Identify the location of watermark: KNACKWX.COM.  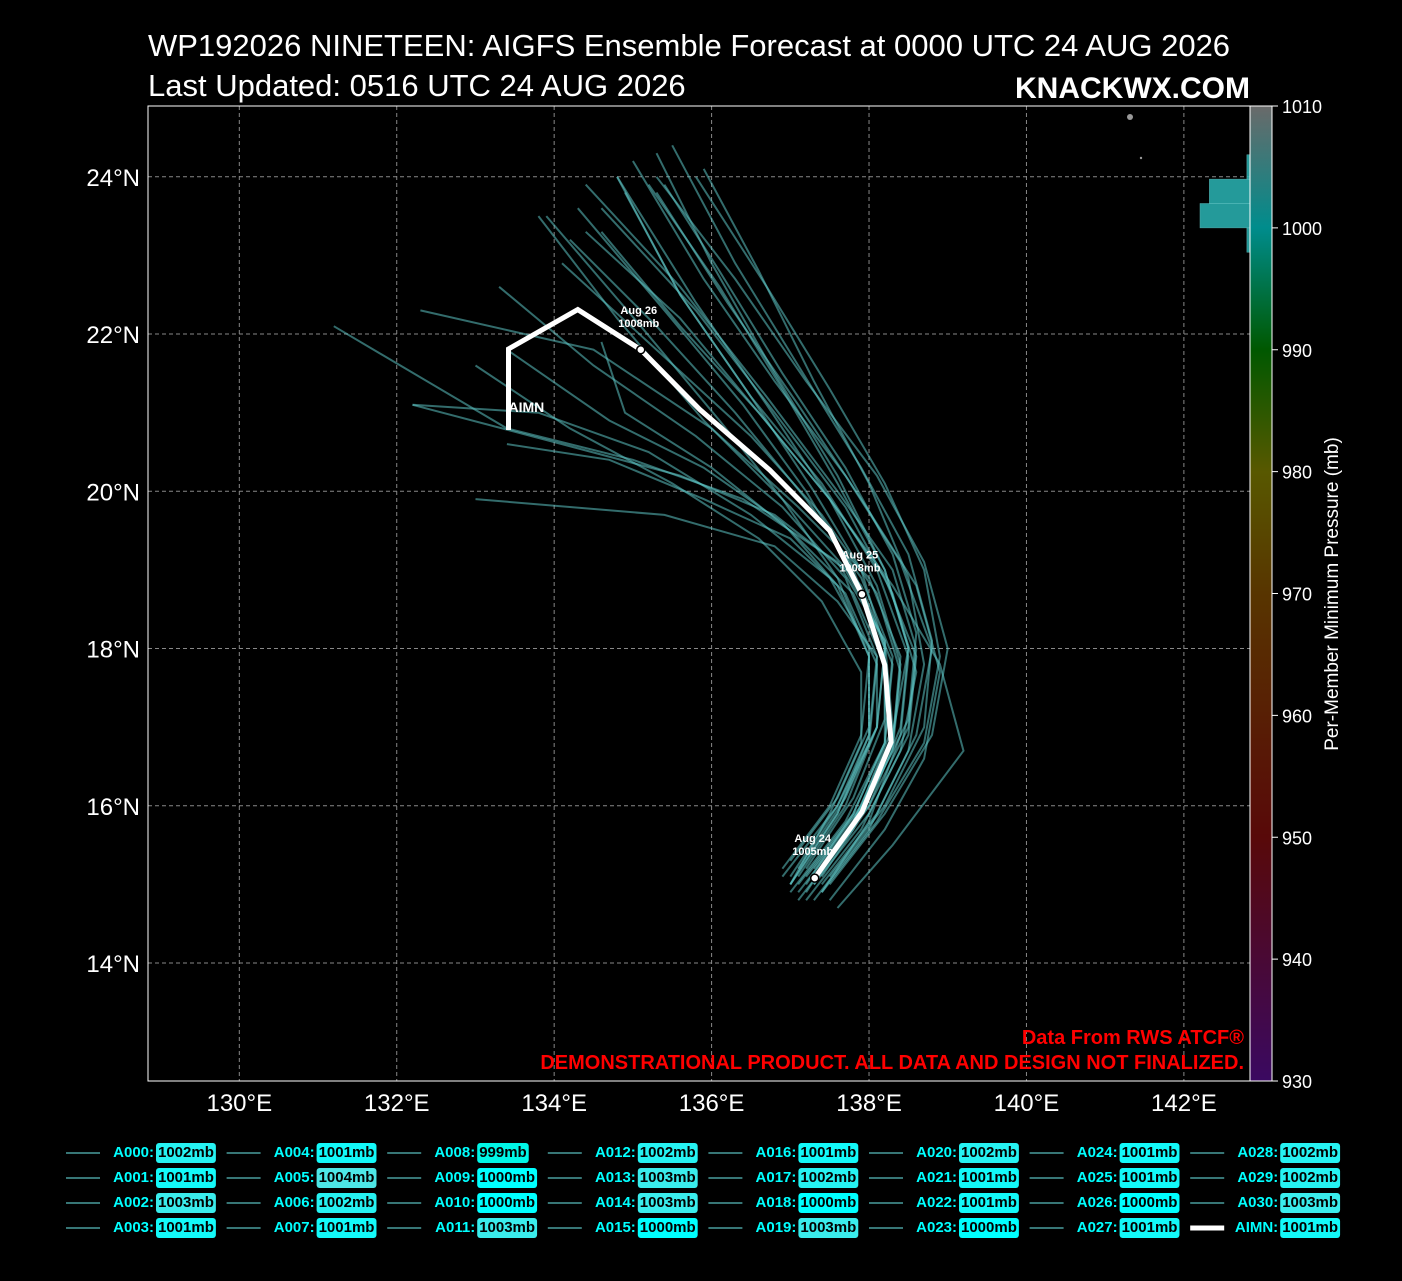
(1132, 88).